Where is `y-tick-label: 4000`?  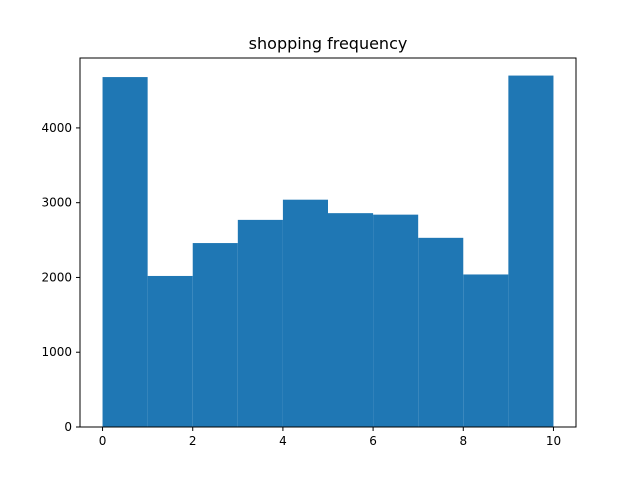 y-tick-label: 4000 is located at coordinates (56, 128).